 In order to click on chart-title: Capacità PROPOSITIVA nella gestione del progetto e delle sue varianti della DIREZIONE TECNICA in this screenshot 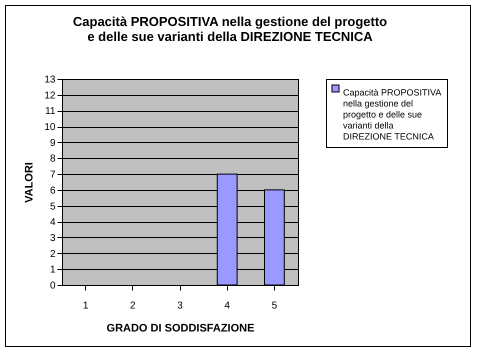, I will do `click(230, 29)`.